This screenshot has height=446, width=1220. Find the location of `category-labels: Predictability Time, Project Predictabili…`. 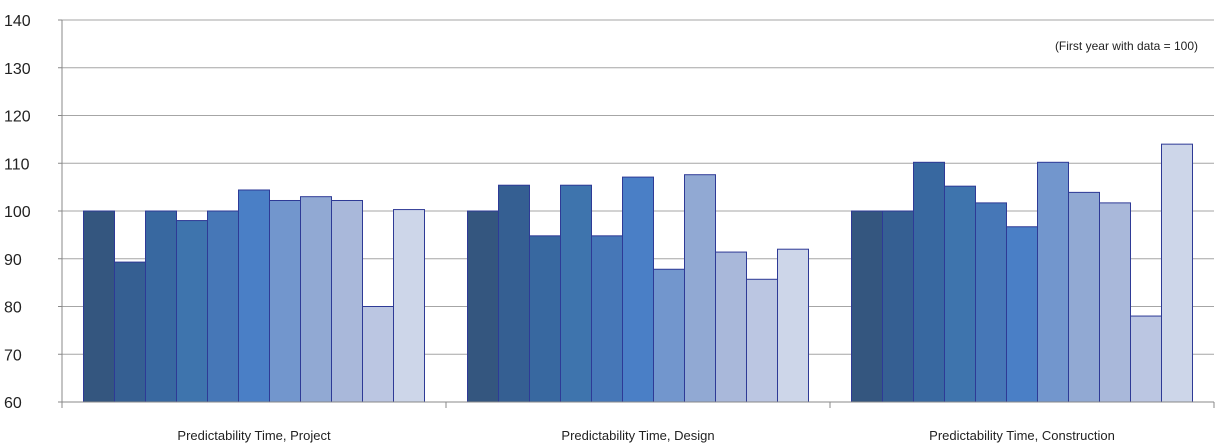

category-labels: Predictability Time, Project Predictabili… is located at coordinates (645, 435).